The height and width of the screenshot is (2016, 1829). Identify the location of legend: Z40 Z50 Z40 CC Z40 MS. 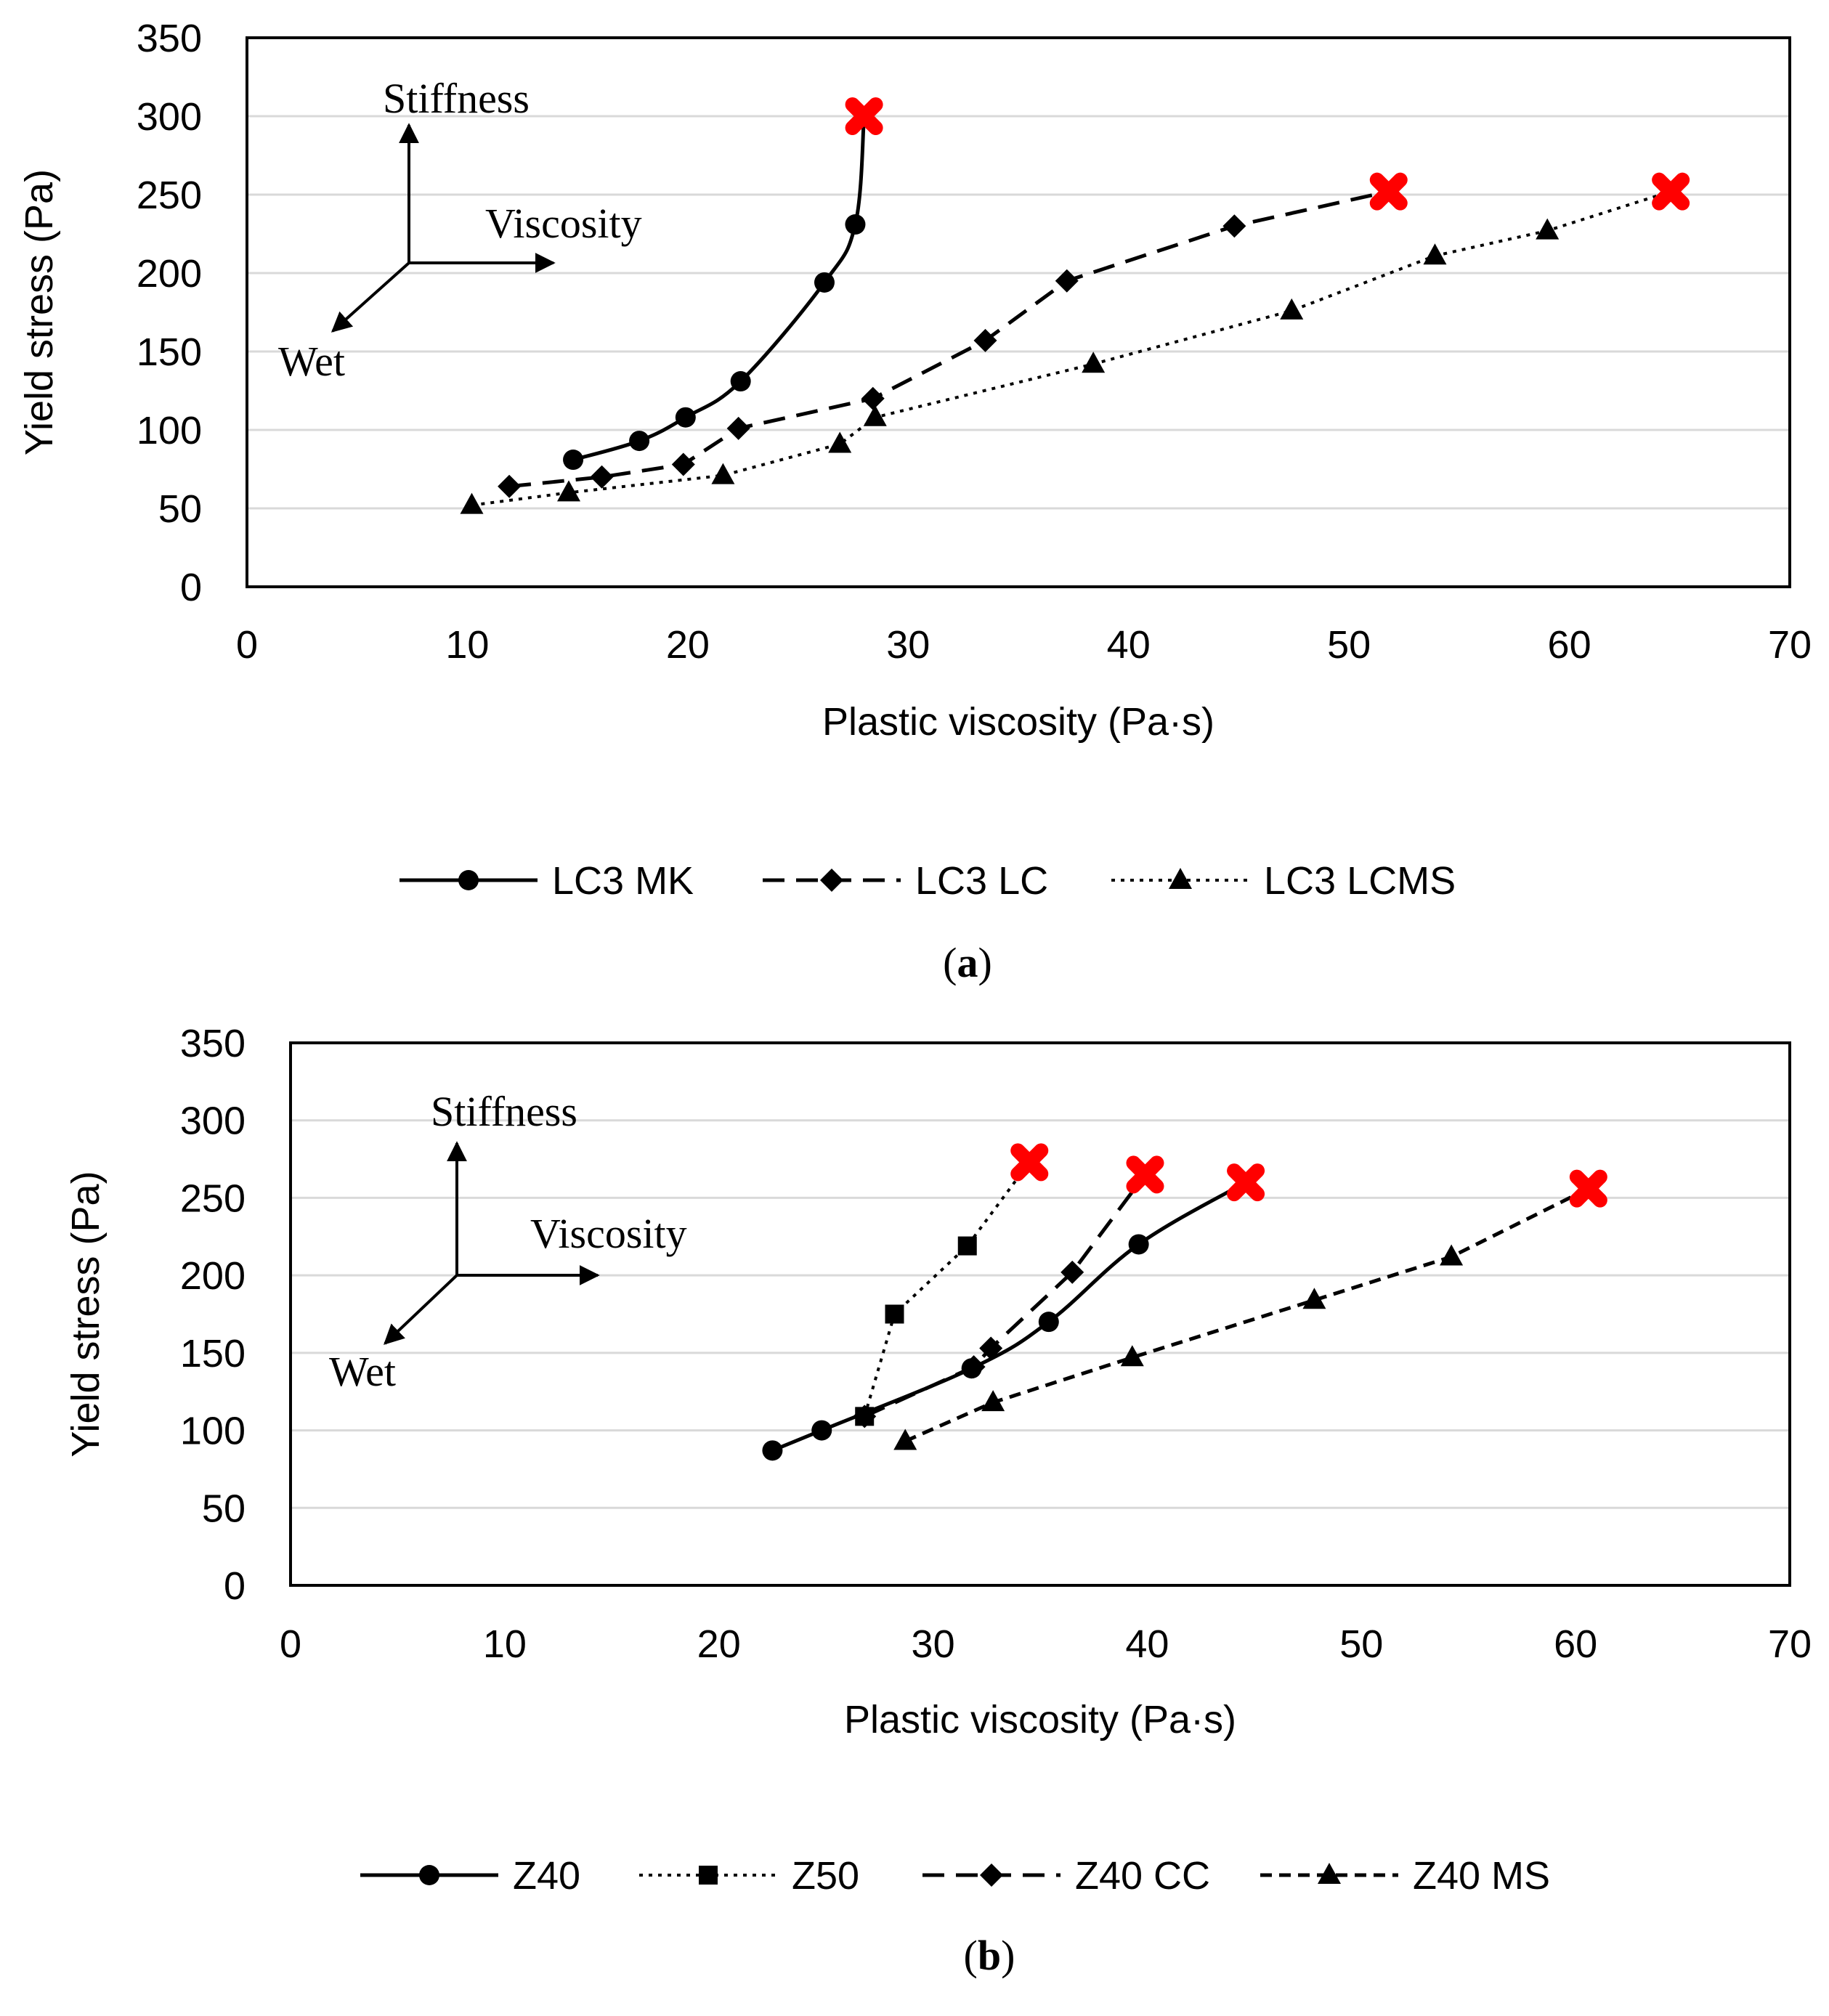
(955, 1876).